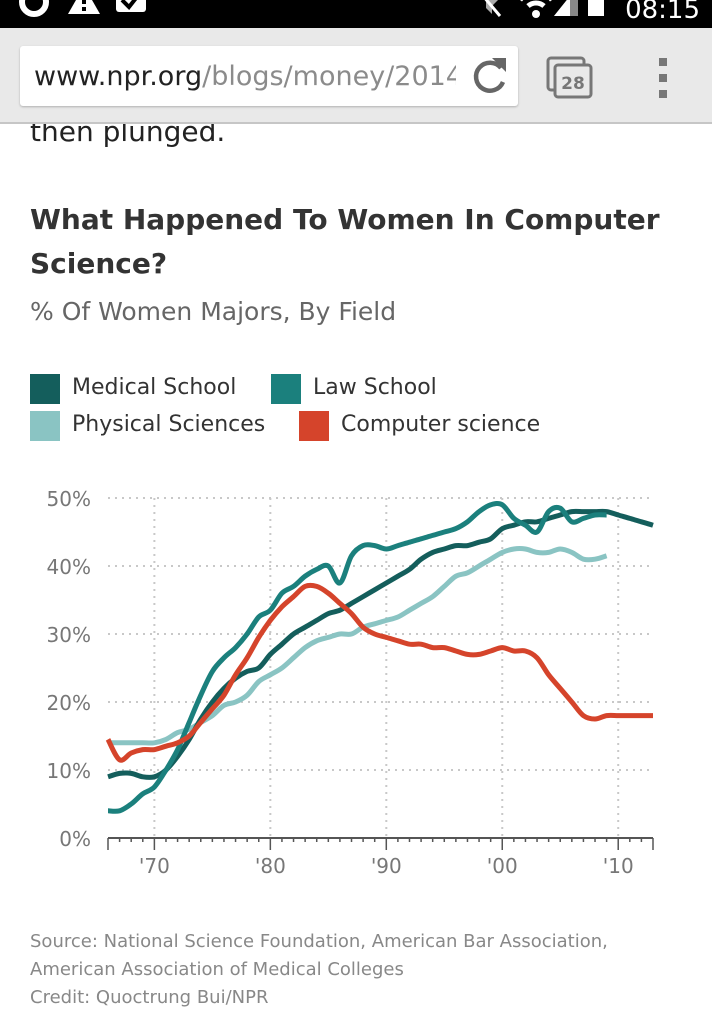 The height and width of the screenshot is (1024, 712). I want to click on address-bar: www.npr.org/blogs/money/2014, so click(269, 76).